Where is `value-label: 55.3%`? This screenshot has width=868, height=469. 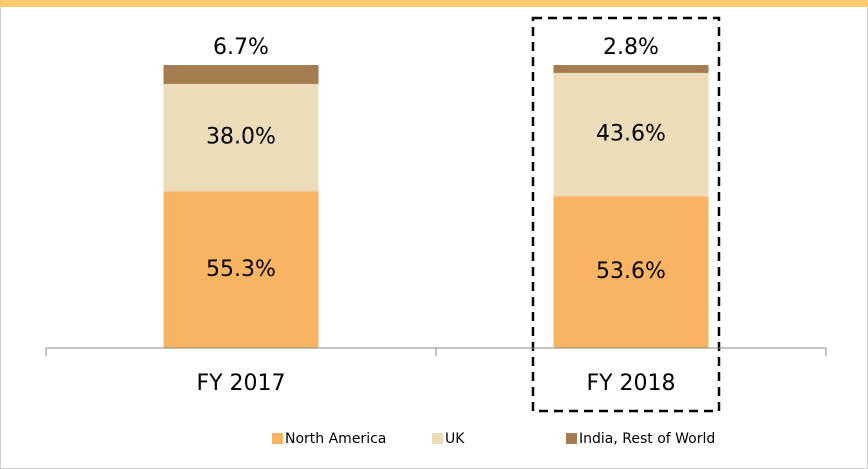
value-label: 55.3% is located at coordinates (241, 269).